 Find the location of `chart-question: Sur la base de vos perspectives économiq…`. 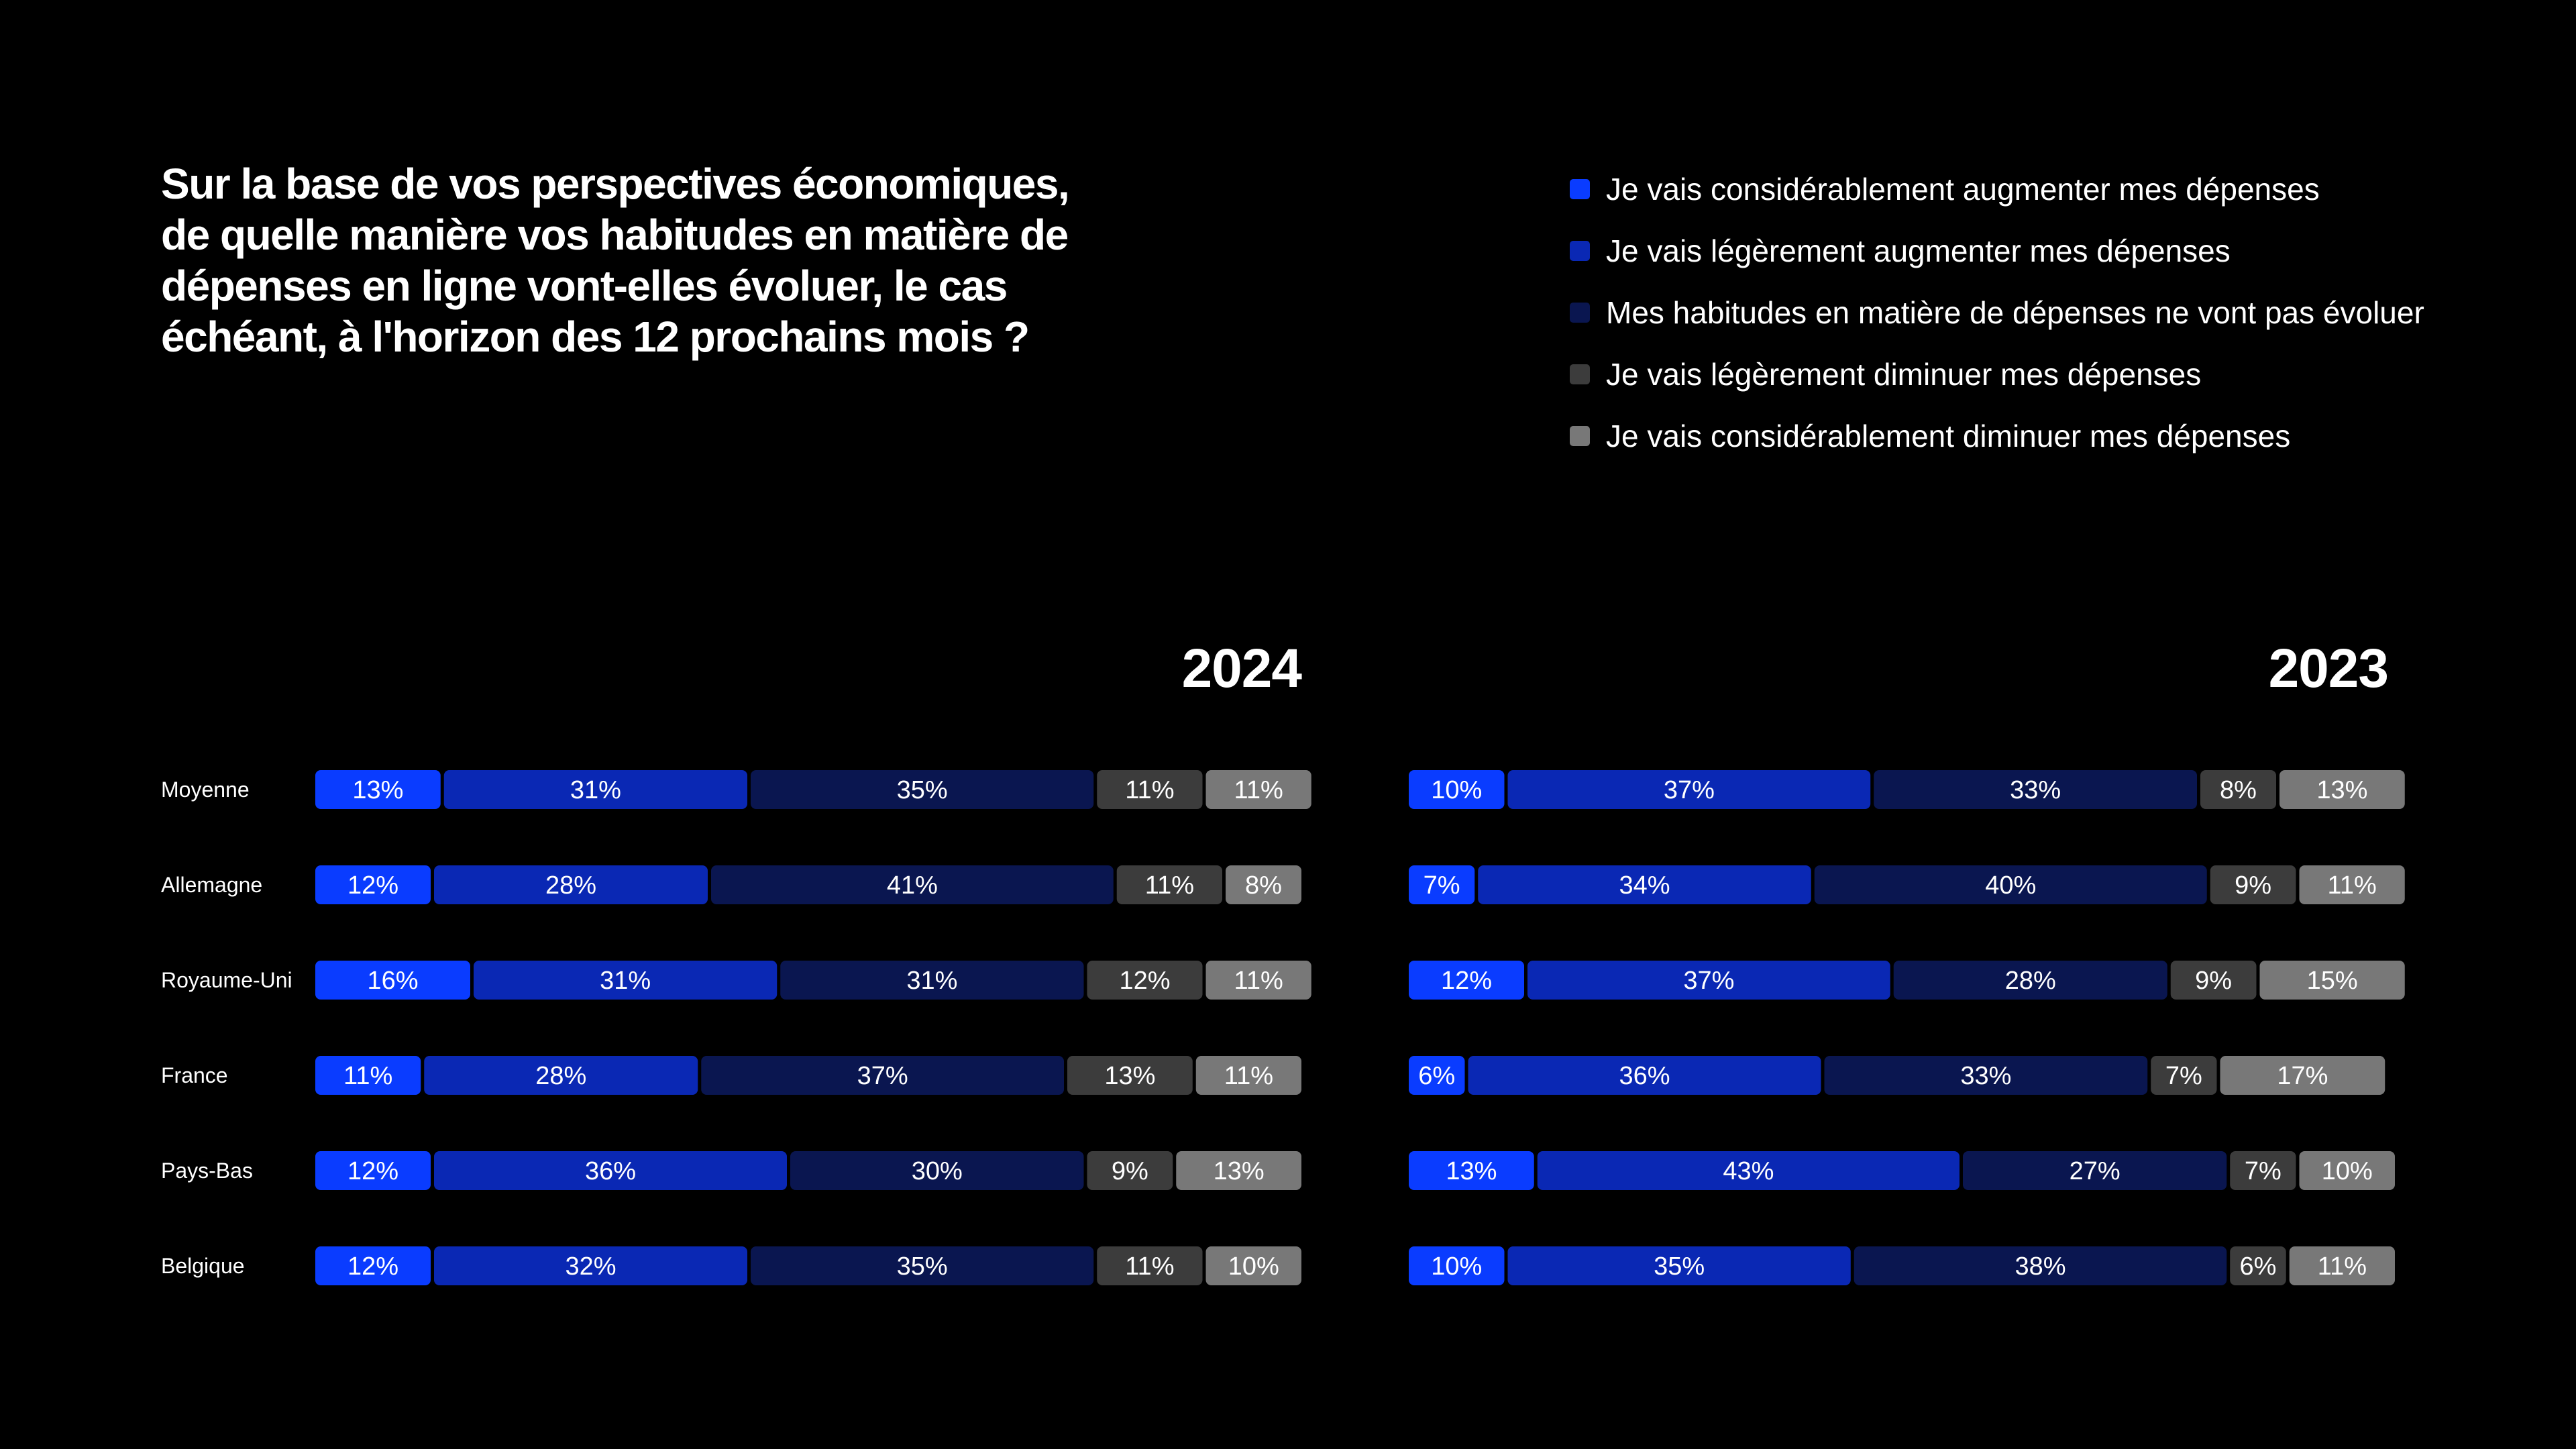

chart-question: Sur la base de vos perspectives économiq… is located at coordinates (615, 260).